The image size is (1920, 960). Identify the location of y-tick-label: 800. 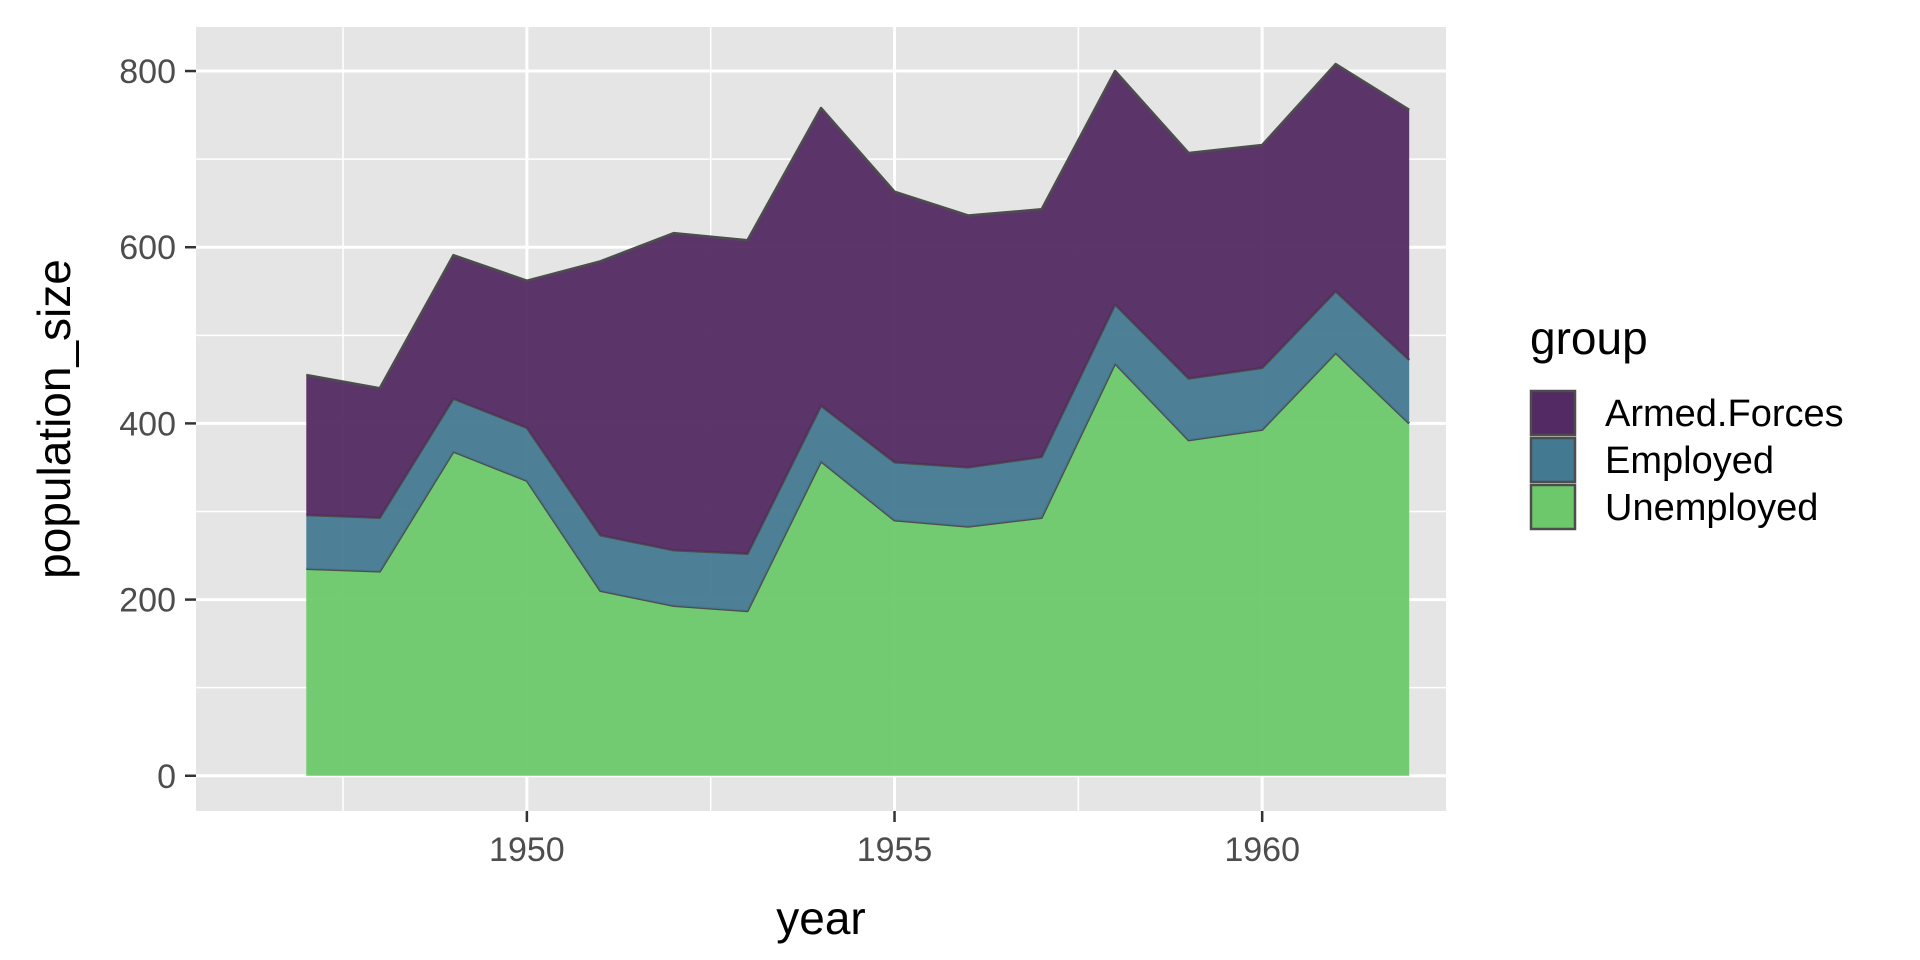
(147, 72).